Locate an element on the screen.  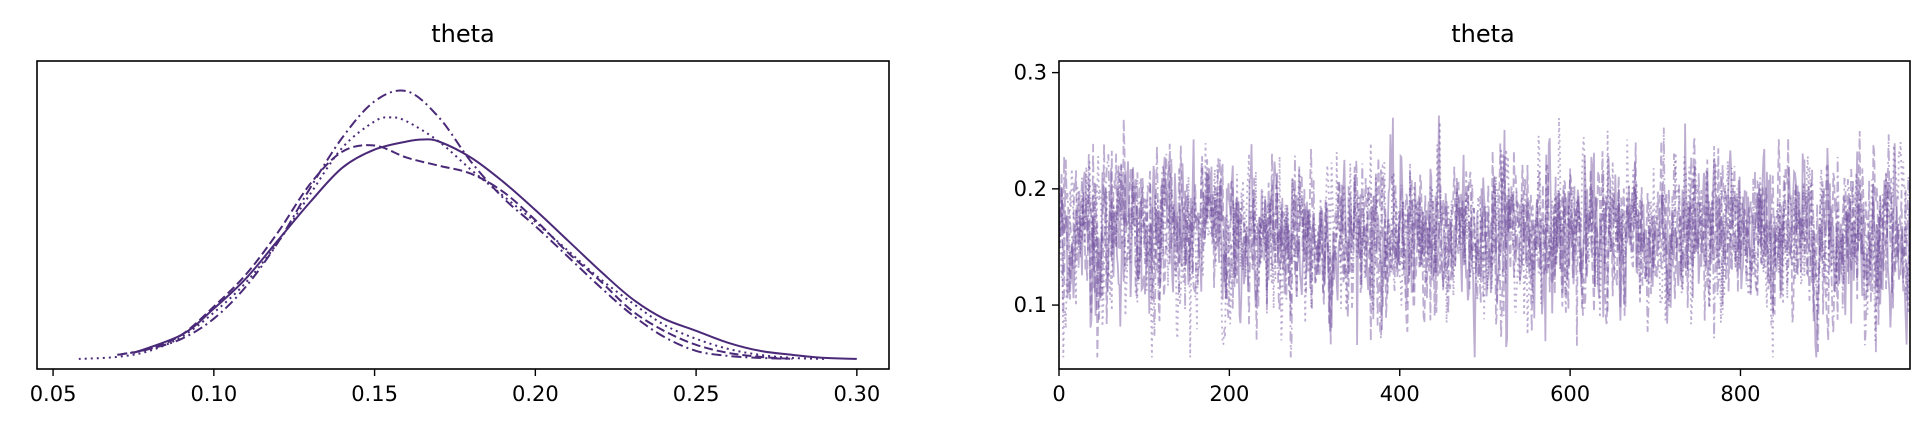
trace-title: theta is located at coordinates (1483, 34).